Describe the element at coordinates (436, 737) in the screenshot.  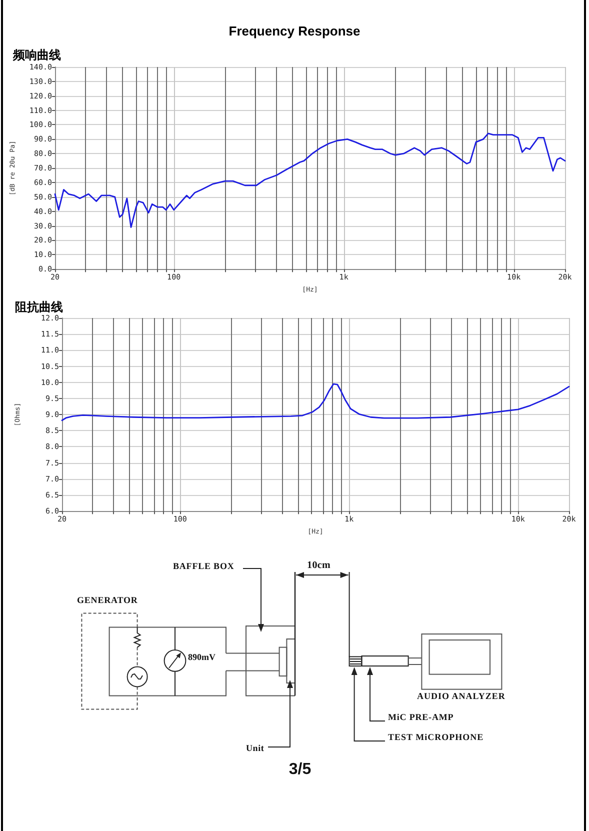
I see `text: TEST MiCROPHONE` at that location.